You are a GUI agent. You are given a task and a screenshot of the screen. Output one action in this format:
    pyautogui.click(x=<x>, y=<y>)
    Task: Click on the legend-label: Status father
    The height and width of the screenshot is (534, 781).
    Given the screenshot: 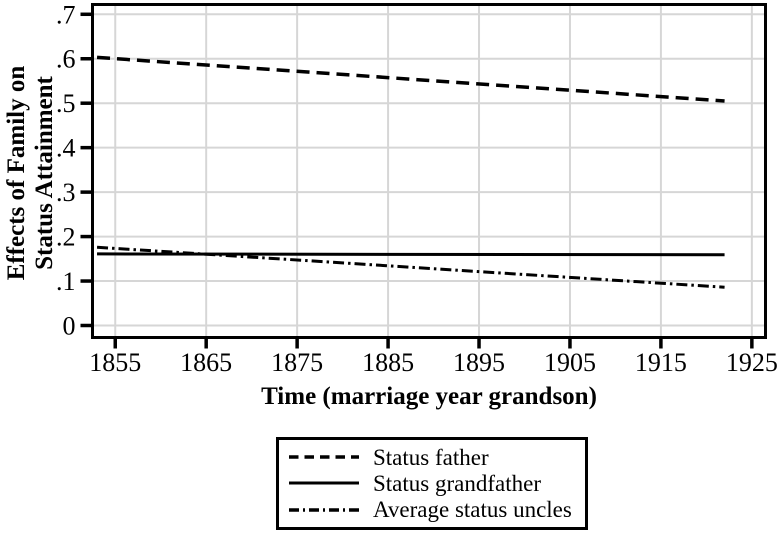 What is the action you would take?
    pyautogui.click(x=431, y=457)
    